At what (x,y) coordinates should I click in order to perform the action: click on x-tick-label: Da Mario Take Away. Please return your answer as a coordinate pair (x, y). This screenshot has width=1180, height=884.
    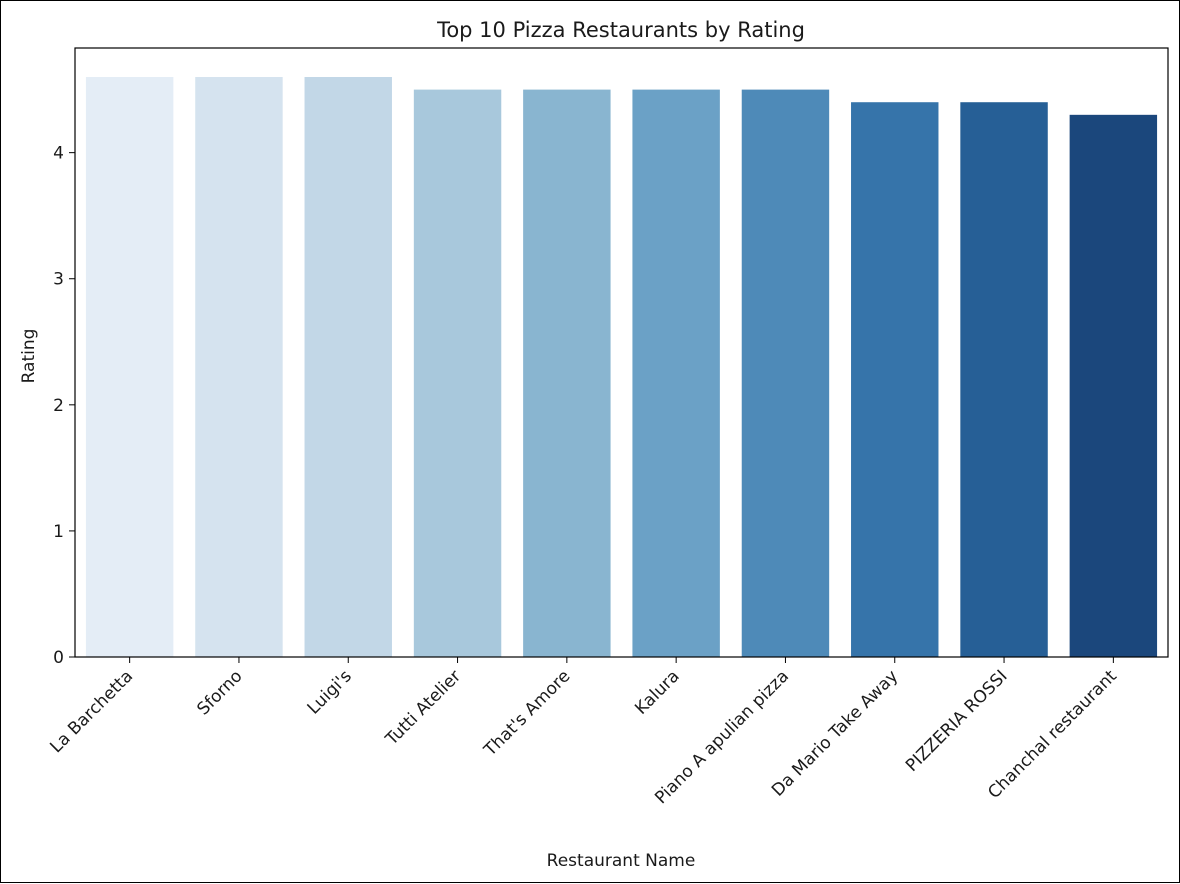
    Looking at the image, I should click on (835, 733).